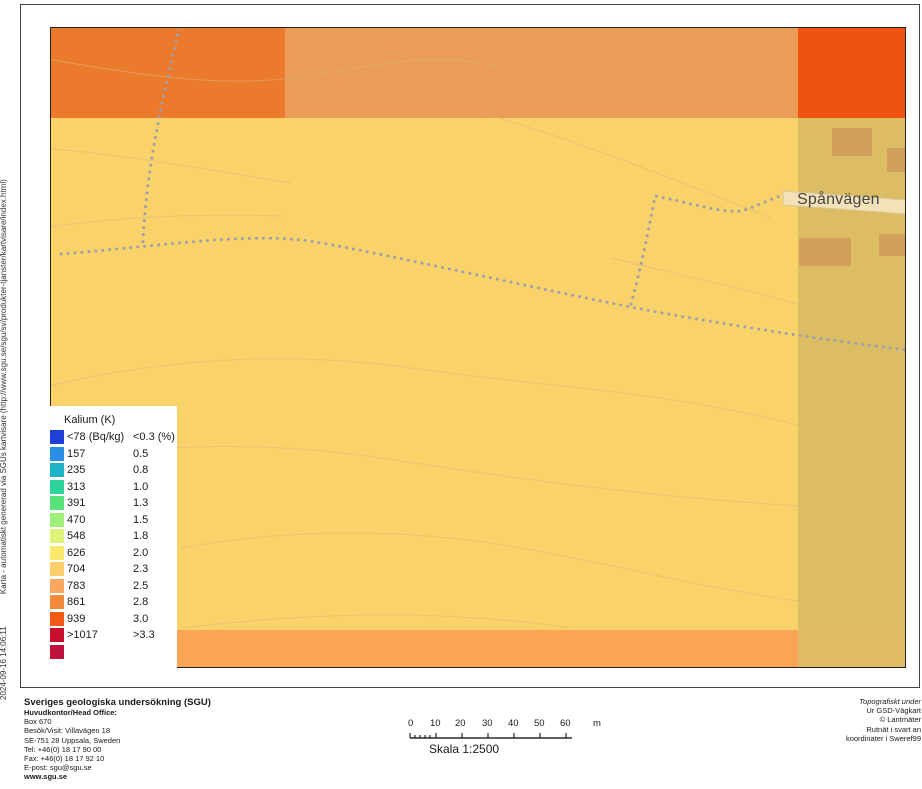 Image resolution: width=922 pixels, height=789 pixels. Describe the element at coordinates (113, 602) in the screenshot. I see `legend-row: 861 2.8` at that location.